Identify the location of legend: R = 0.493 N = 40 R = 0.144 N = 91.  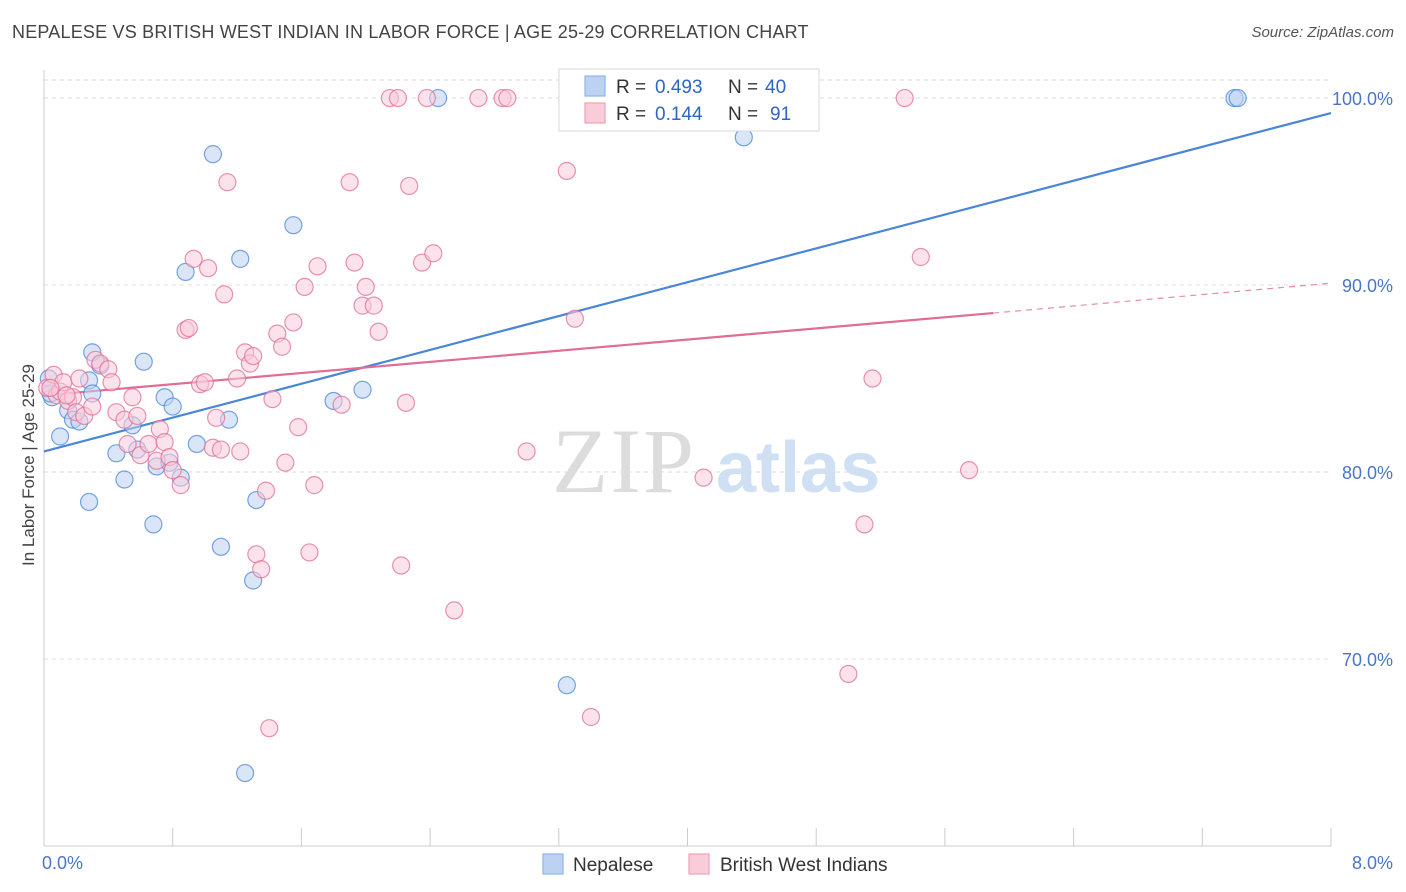
(689, 100).